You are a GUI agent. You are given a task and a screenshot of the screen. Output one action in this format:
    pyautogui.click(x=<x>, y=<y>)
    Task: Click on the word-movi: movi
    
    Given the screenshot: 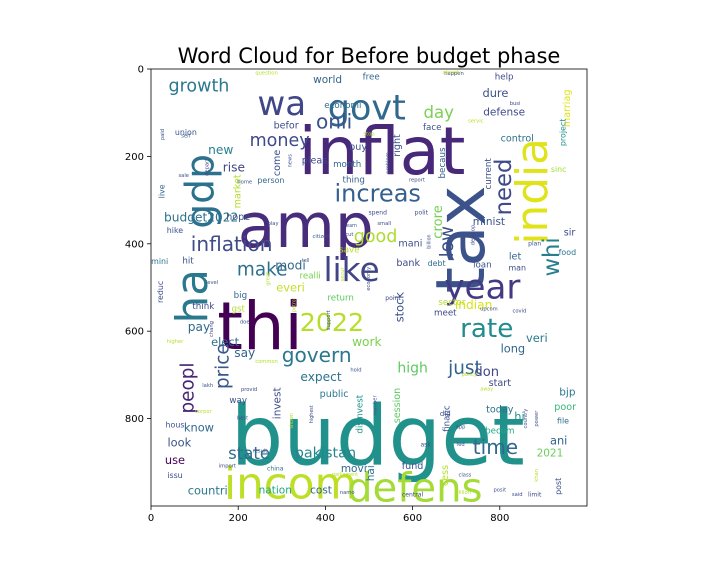 What is the action you would take?
    pyautogui.click(x=354, y=469)
    